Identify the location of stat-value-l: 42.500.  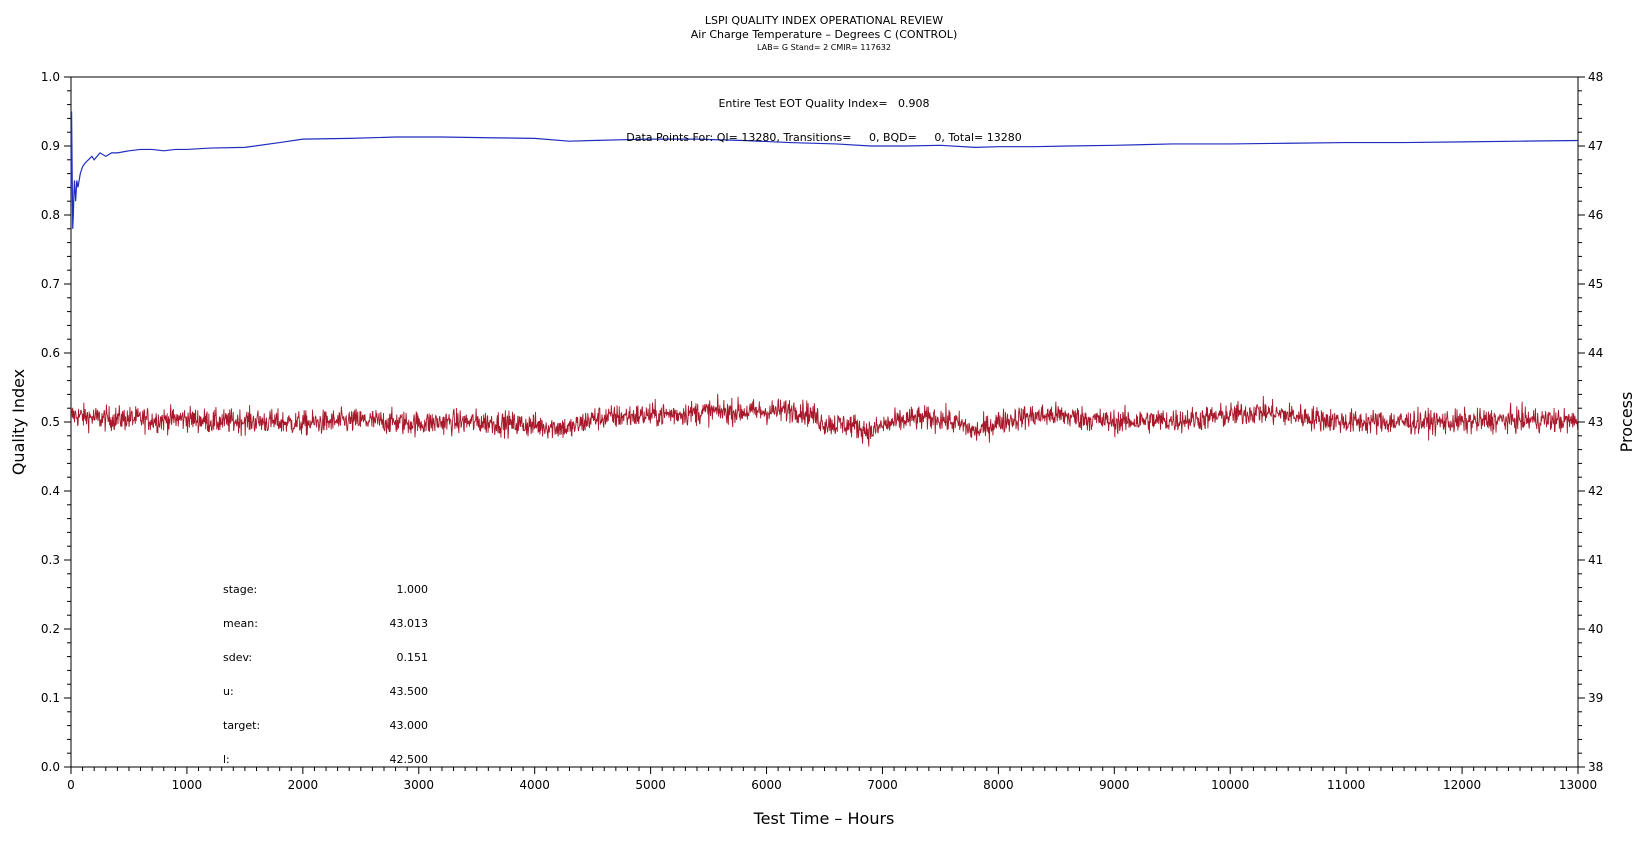
(409, 759).